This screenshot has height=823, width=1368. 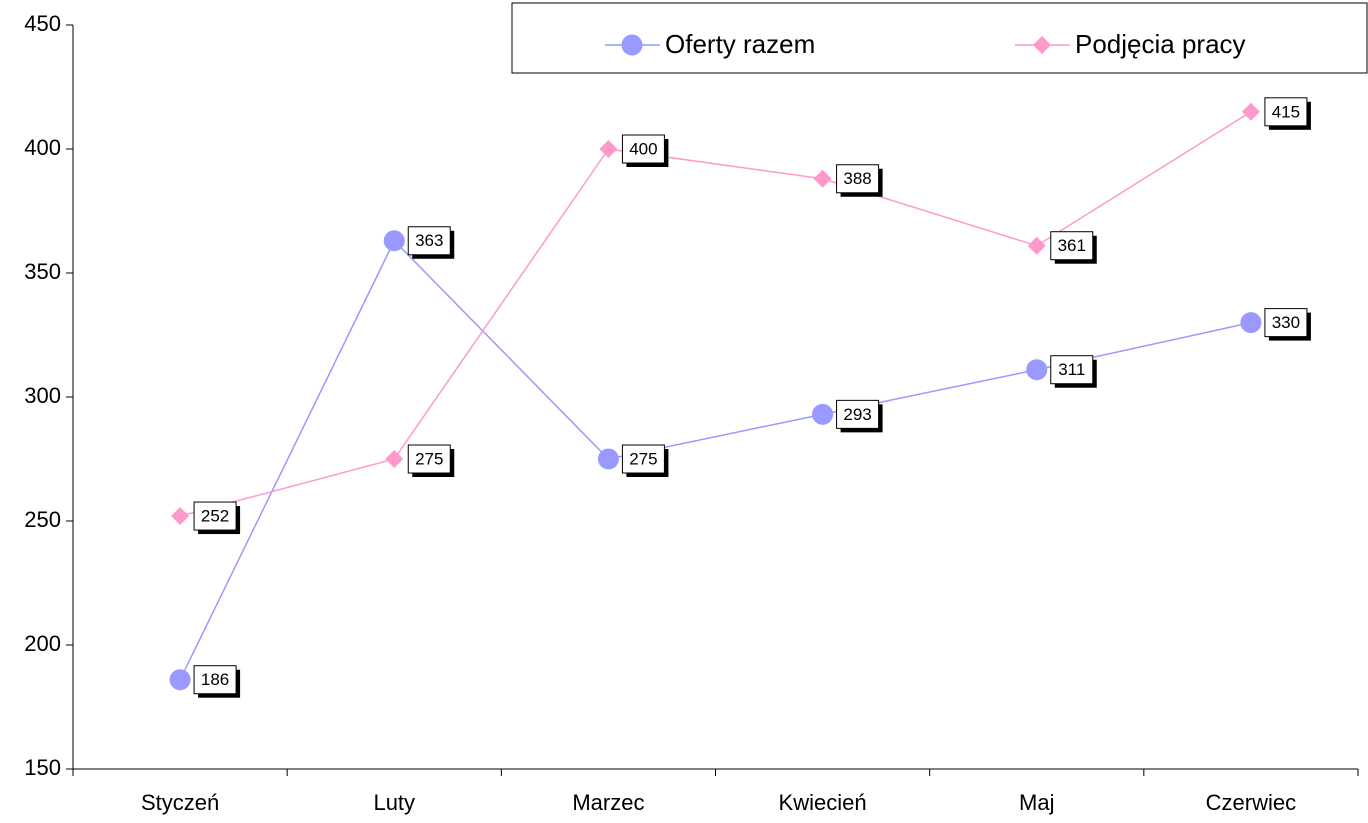 I want to click on legend-box, so click(x=939, y=38).